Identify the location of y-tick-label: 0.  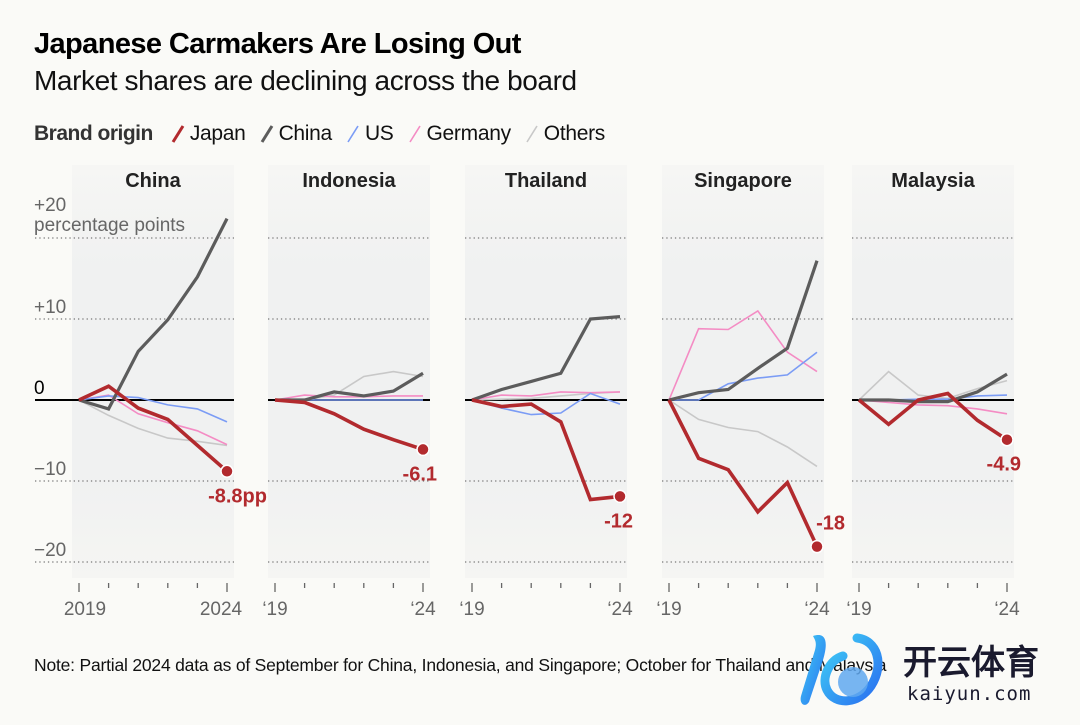
(39, 388).